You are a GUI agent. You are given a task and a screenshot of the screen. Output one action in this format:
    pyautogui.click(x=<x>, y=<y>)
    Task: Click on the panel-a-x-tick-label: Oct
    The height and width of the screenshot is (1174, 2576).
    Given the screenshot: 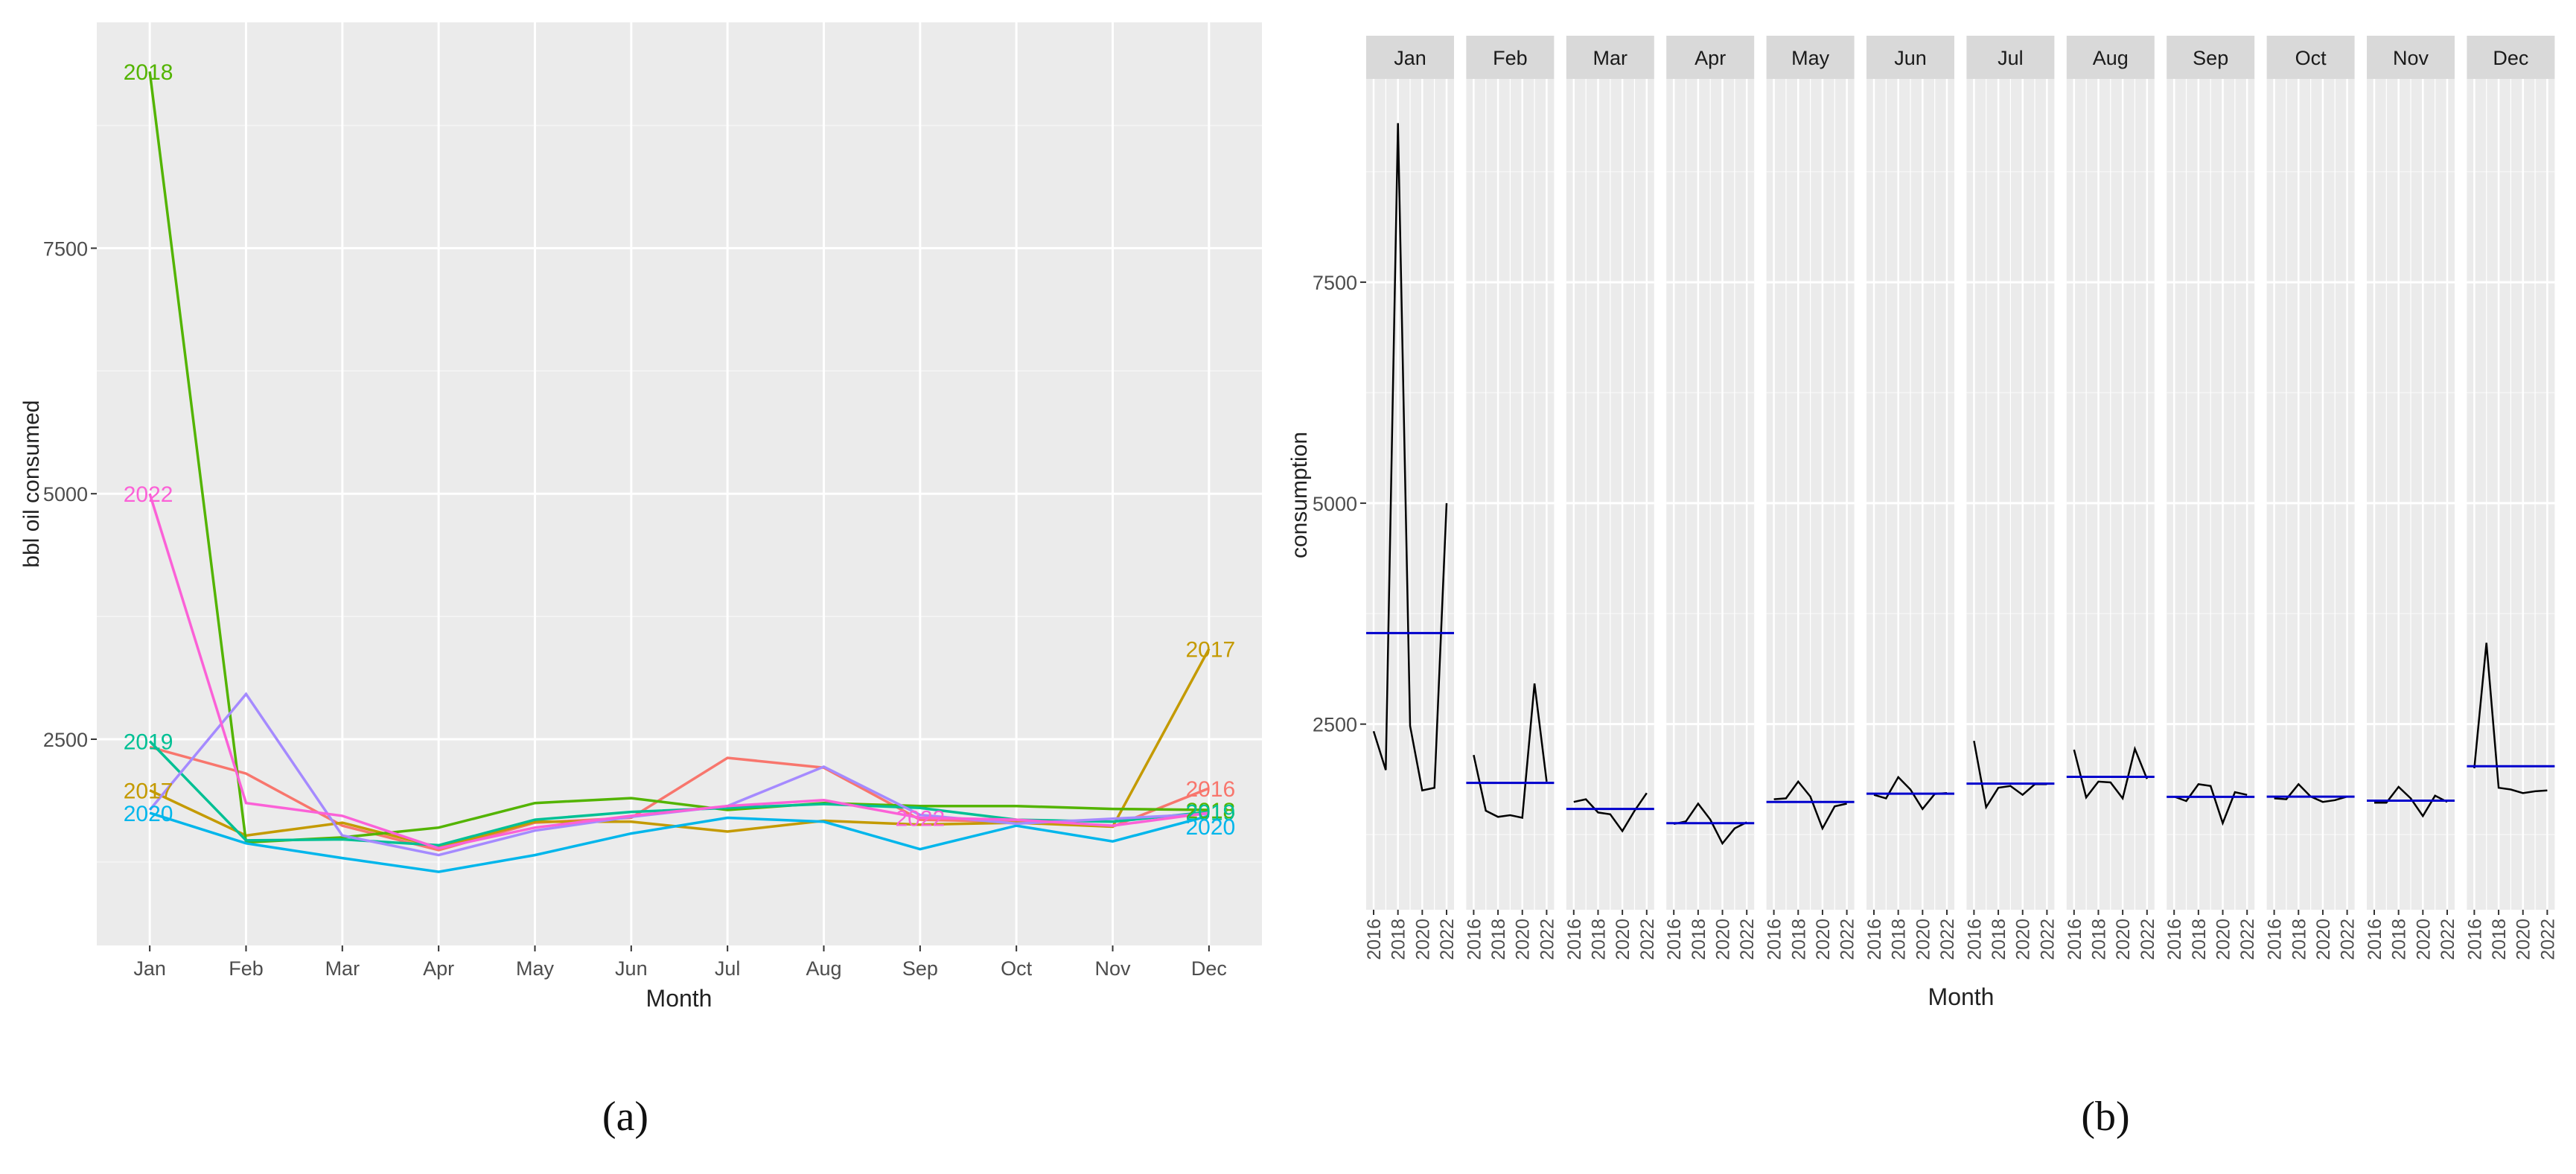 What is the action you would take?
    pyautogui.click(x=1017, y=969)
    